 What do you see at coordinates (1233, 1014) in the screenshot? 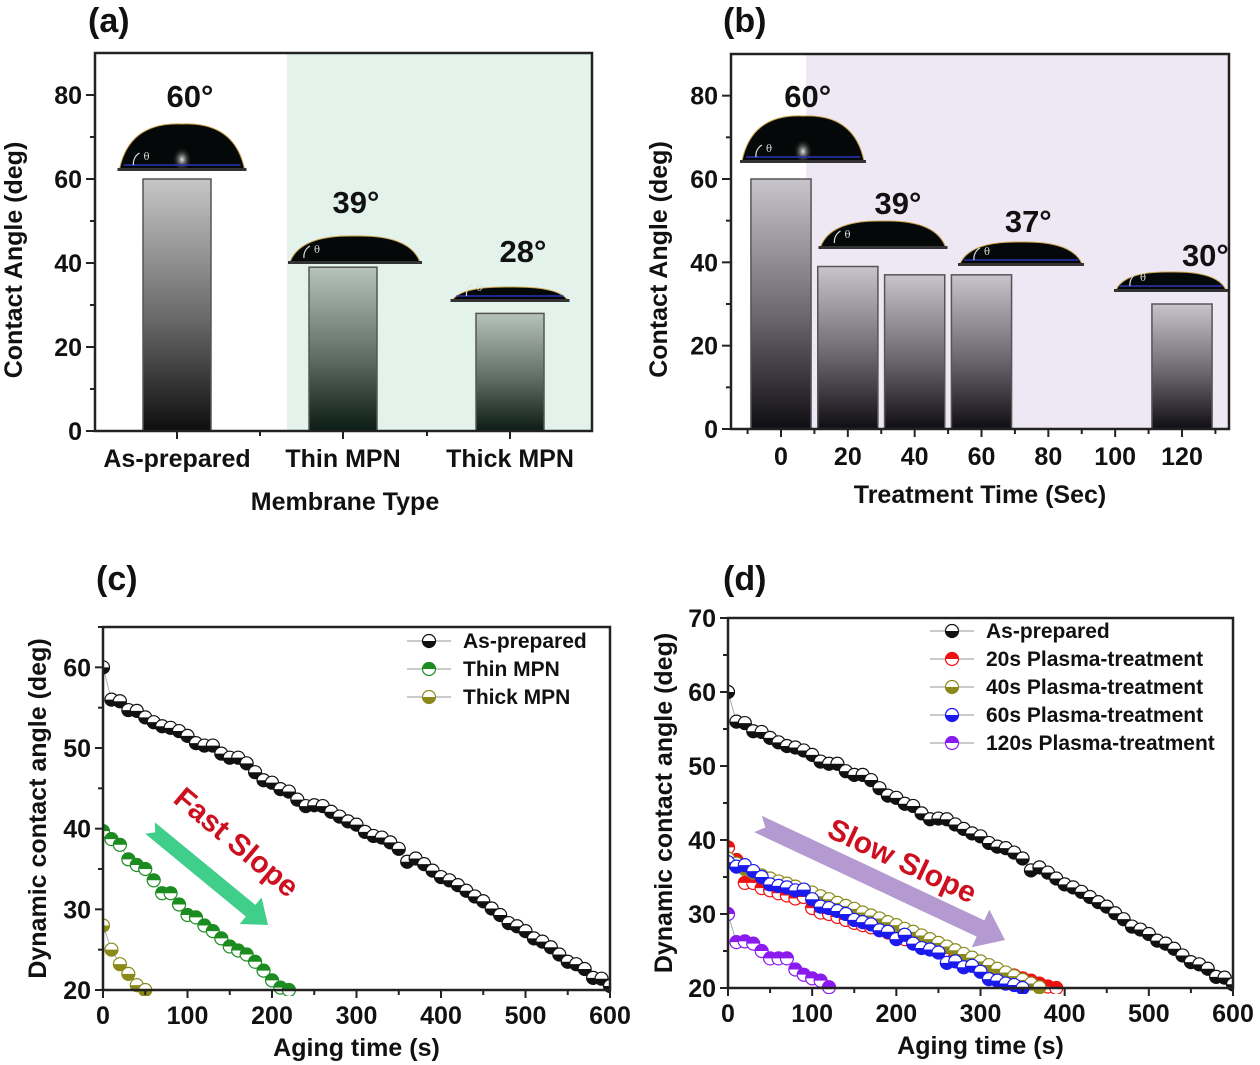
I see `x-tick-label: 600` at bounding box center [1233, 1014].